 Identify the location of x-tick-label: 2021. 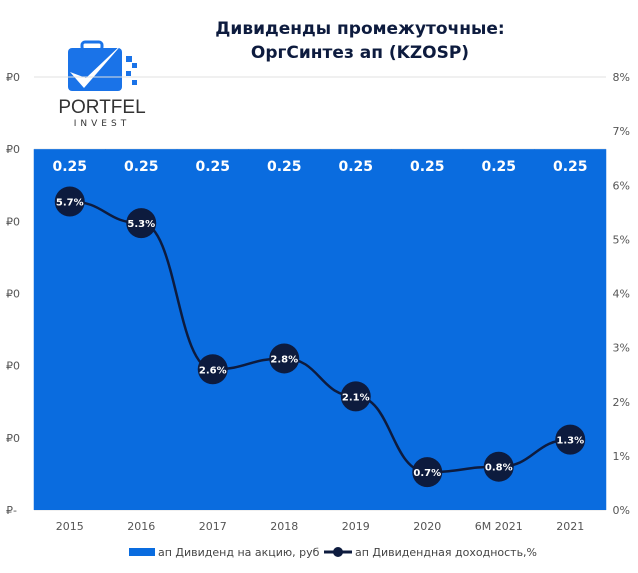
(570, 526).